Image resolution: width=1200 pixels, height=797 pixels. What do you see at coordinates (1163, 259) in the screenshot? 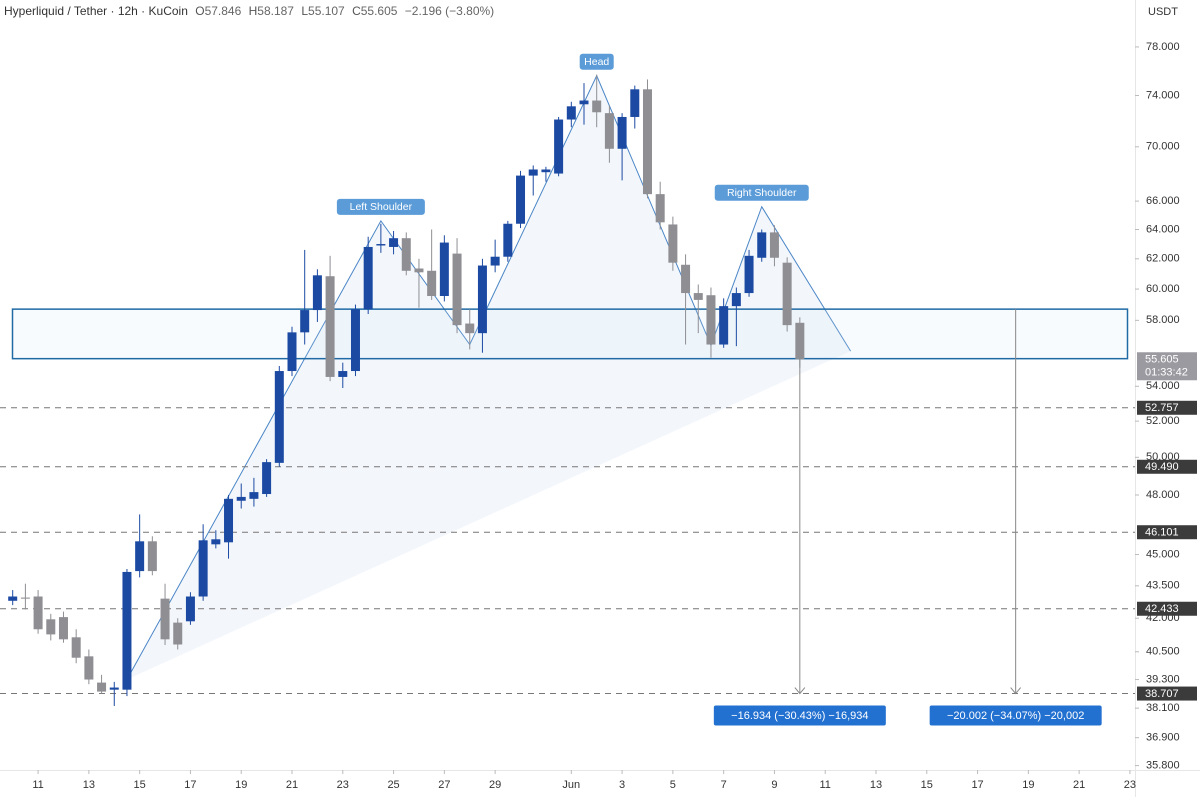
I see `y-tick-label: 62.000` at bounding box center [1163, 259].